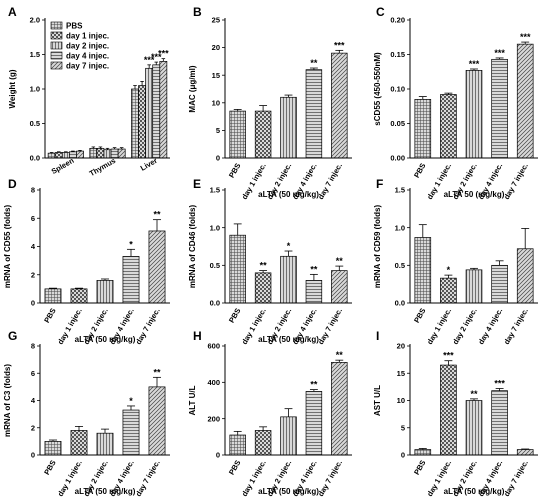 This screenshot has width=550, height=497. I want to click on y-axis-label: AST U/L, so click(377, 400).